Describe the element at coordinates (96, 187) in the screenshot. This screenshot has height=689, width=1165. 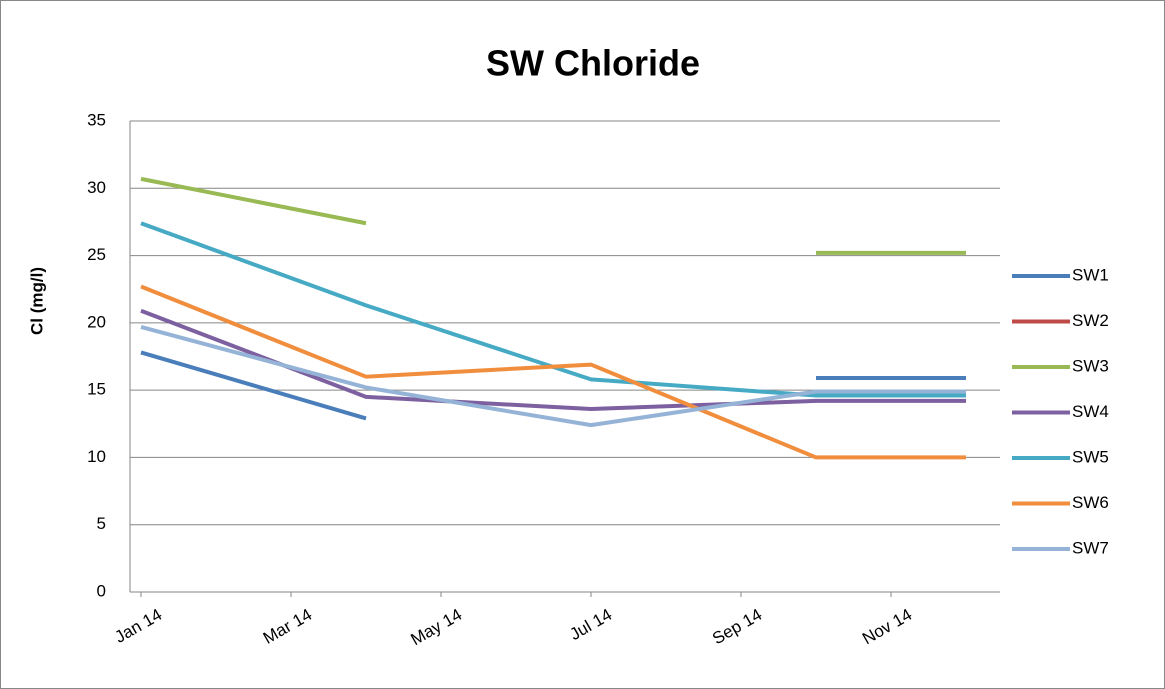
I see `y-tick-label: 30` at that location.